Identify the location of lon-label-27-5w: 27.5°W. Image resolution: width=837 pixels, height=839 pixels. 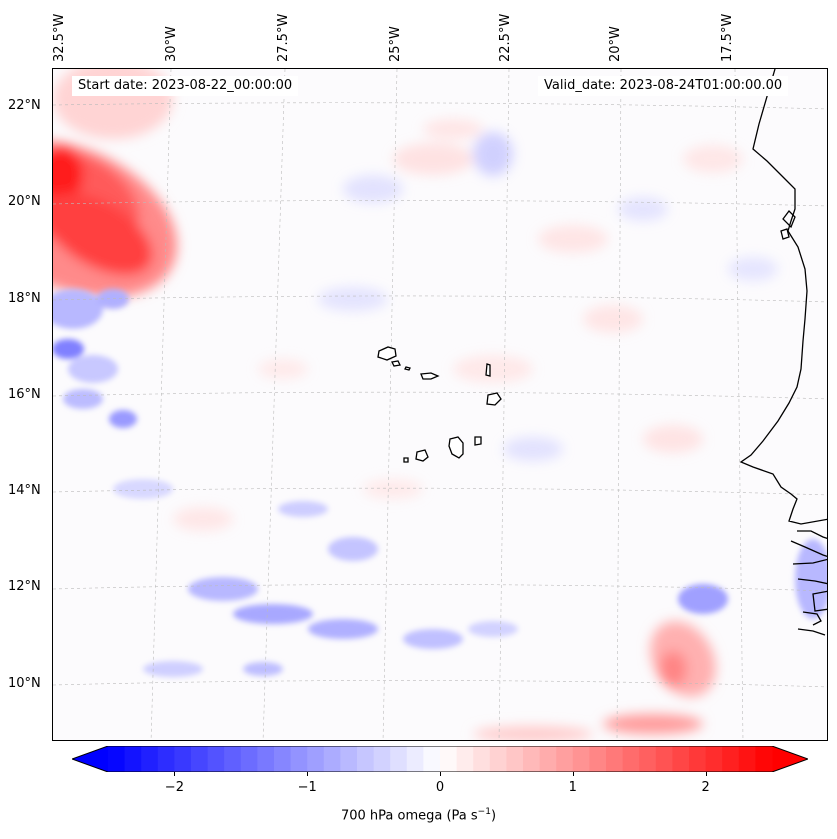
(283, 37).